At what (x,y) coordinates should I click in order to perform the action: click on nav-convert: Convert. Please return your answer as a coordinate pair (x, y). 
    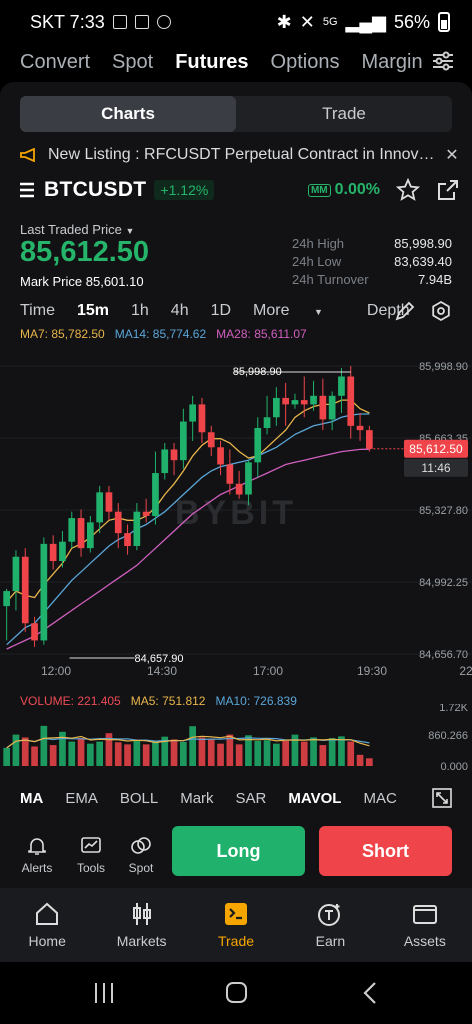
    Looking at the image, I should click on (55, 61).